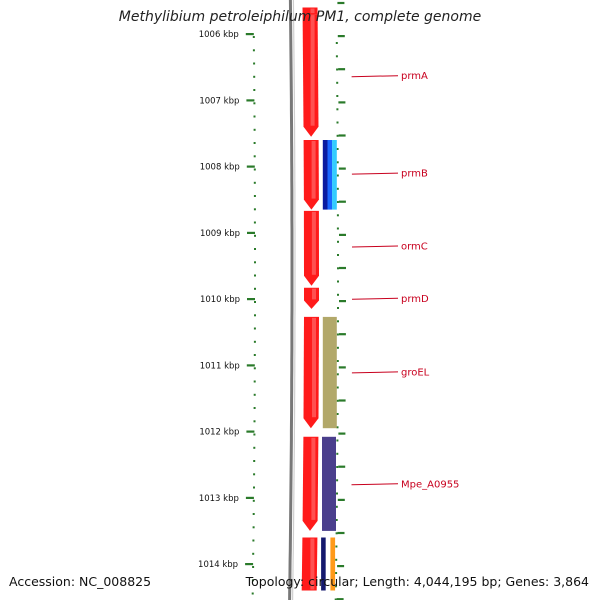 The image size is (600, 600). What do you see at coordinates (311, 372) in the screenshot?
I see `gene-groEL` at bounding box center [311, 372].